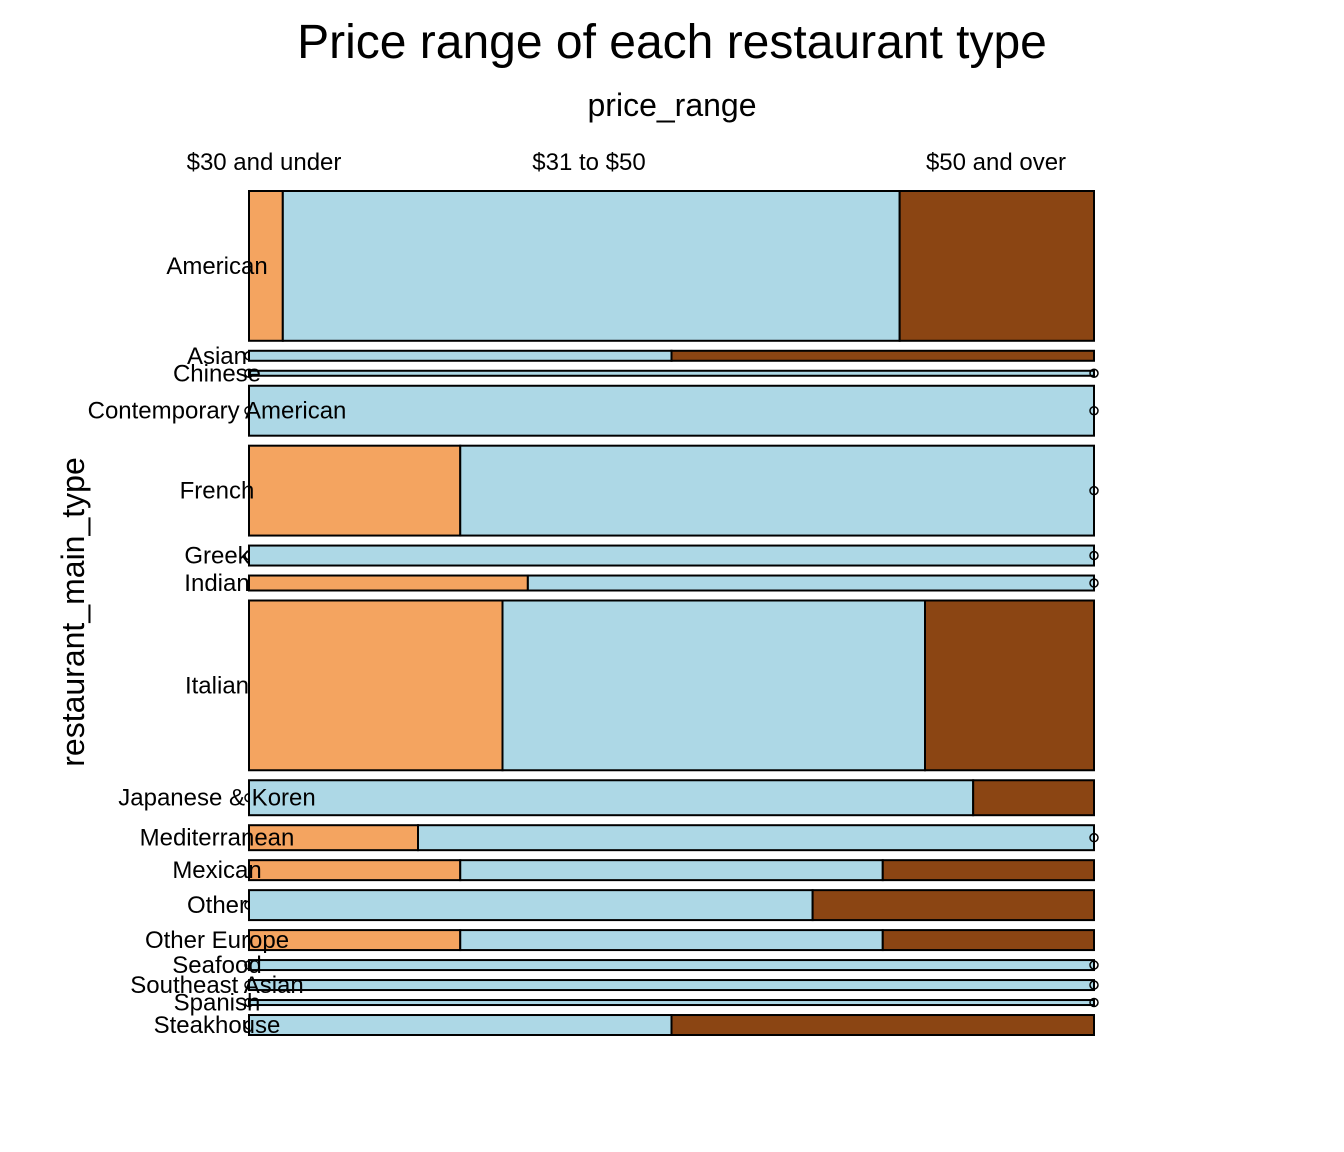  I want to click on row-label: Asian, so click(217, 356).